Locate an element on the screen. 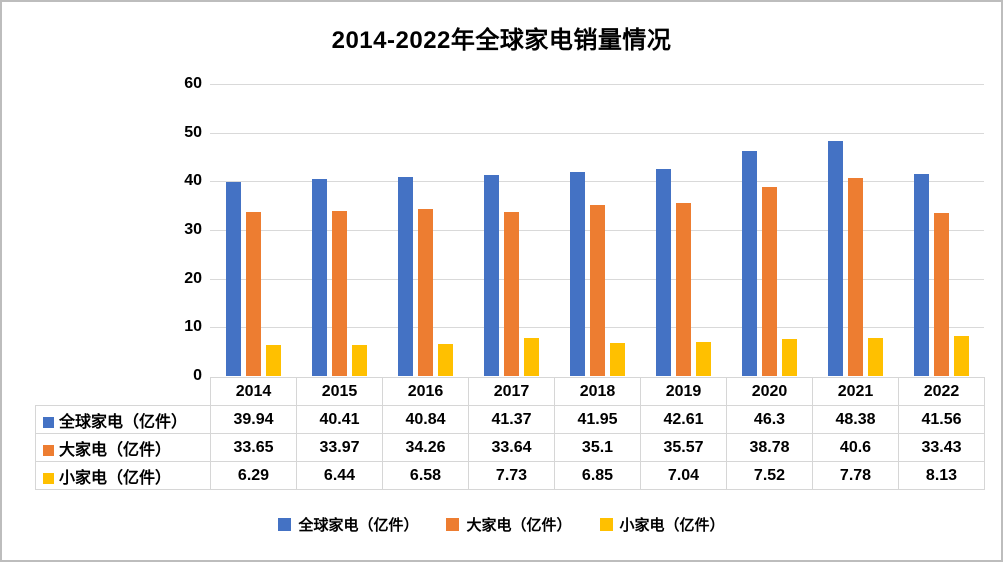  series-row-label: 大家电（亿件） is located at coordinates (123, 447).